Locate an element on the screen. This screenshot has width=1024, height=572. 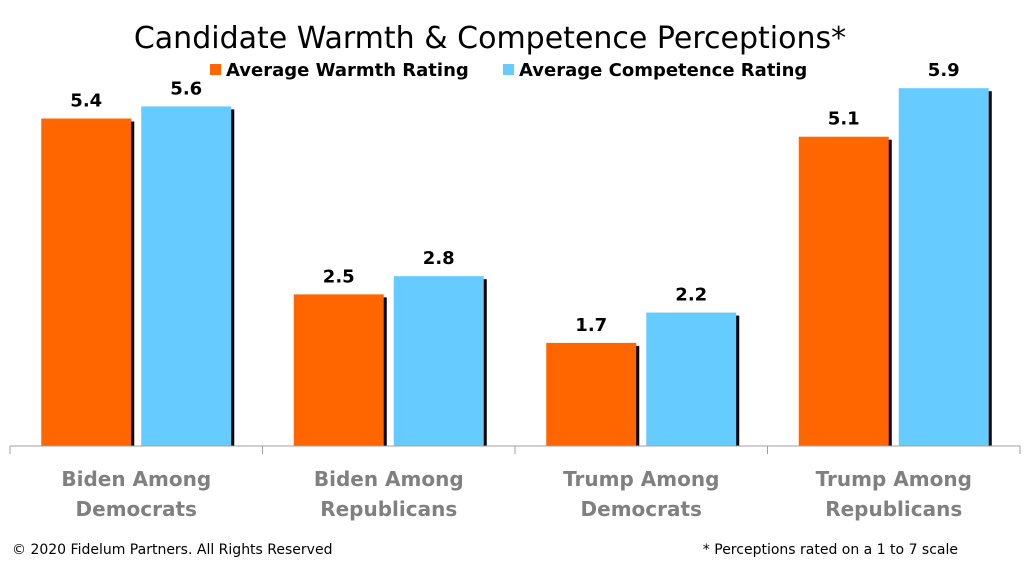
data-label: 2.8 is located at coordinates (439, 258).